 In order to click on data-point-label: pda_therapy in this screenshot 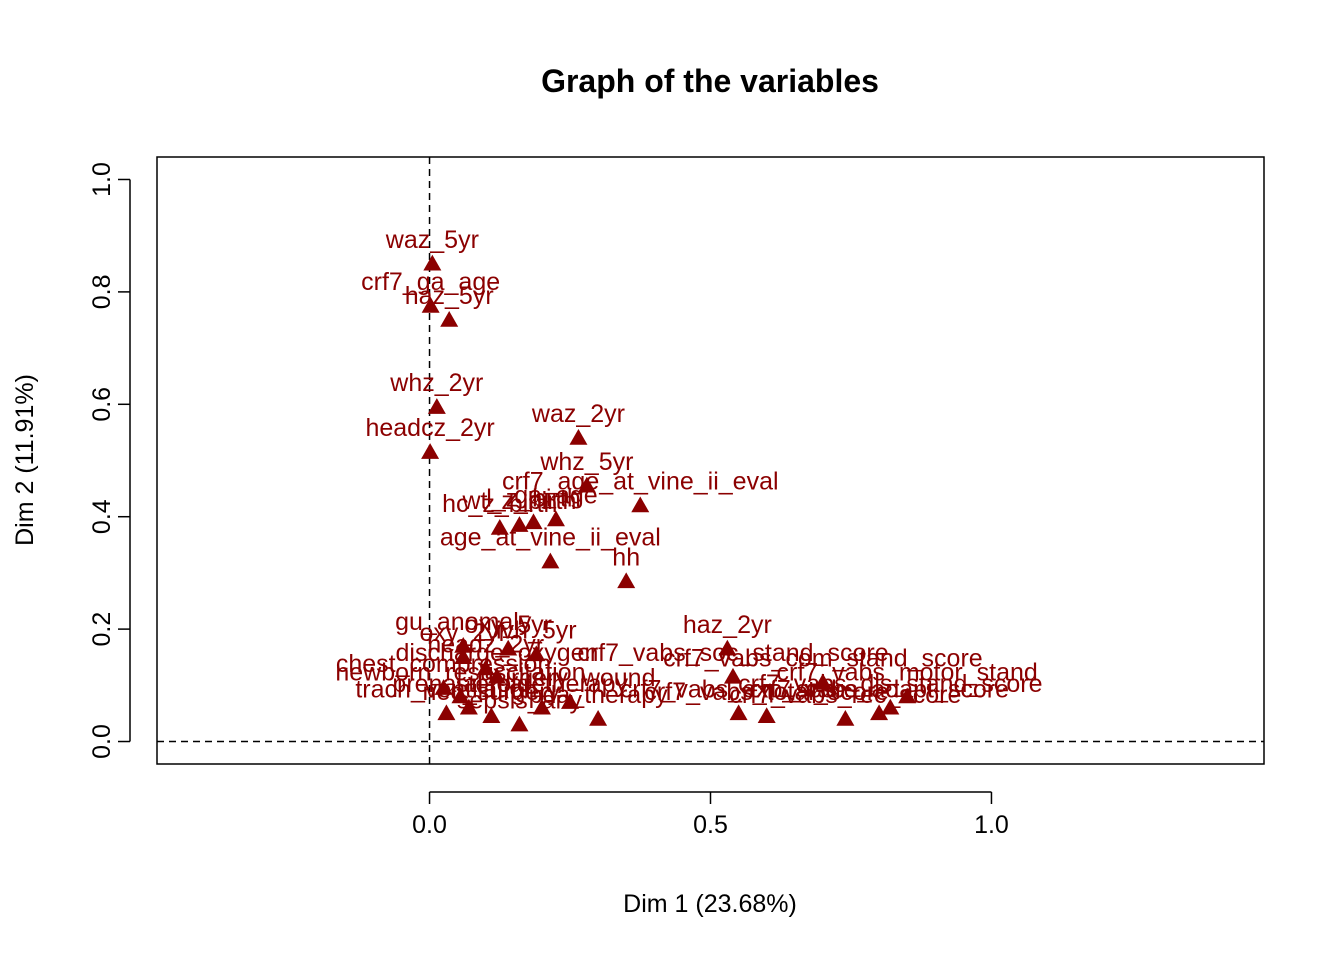, I will do `click(599, 695)`.